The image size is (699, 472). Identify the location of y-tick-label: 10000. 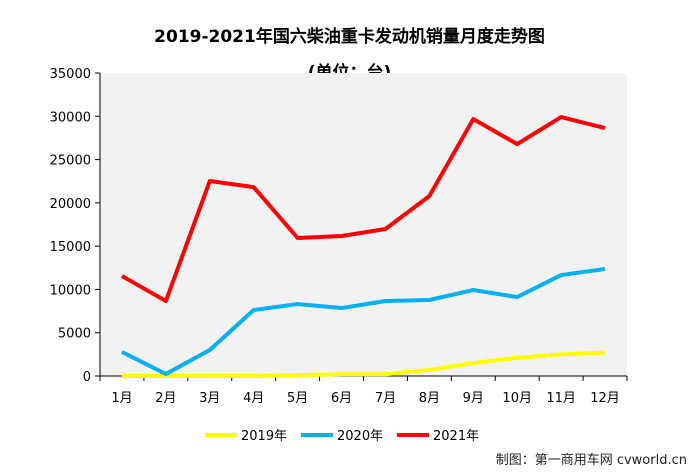
(70, 290).